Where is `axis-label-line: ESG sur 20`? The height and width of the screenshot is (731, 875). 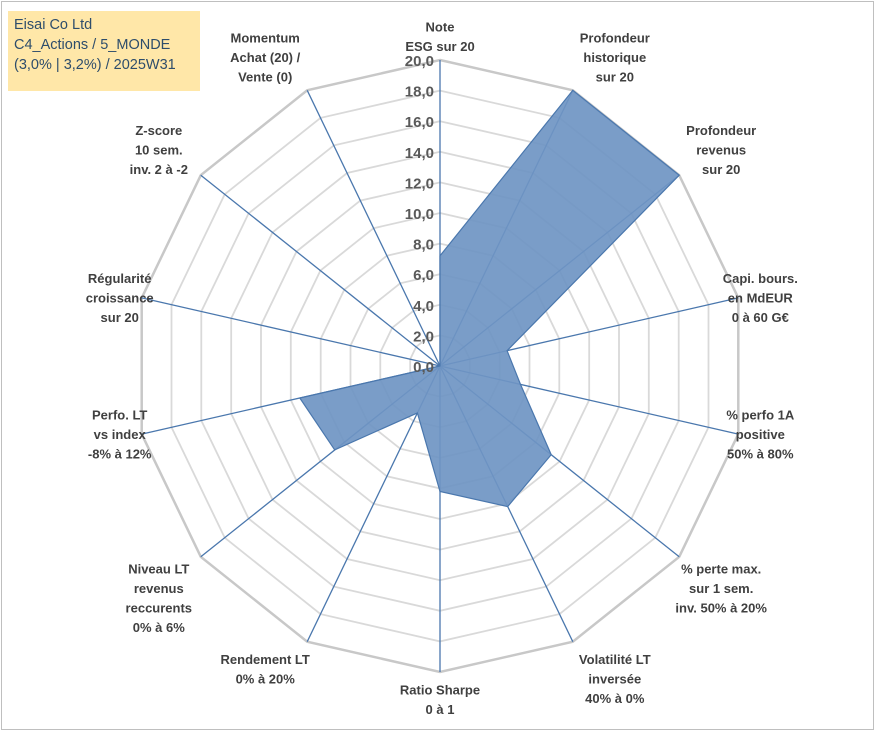 axis-label-line: ESG sur 20 is located at coordinates (439, 46).